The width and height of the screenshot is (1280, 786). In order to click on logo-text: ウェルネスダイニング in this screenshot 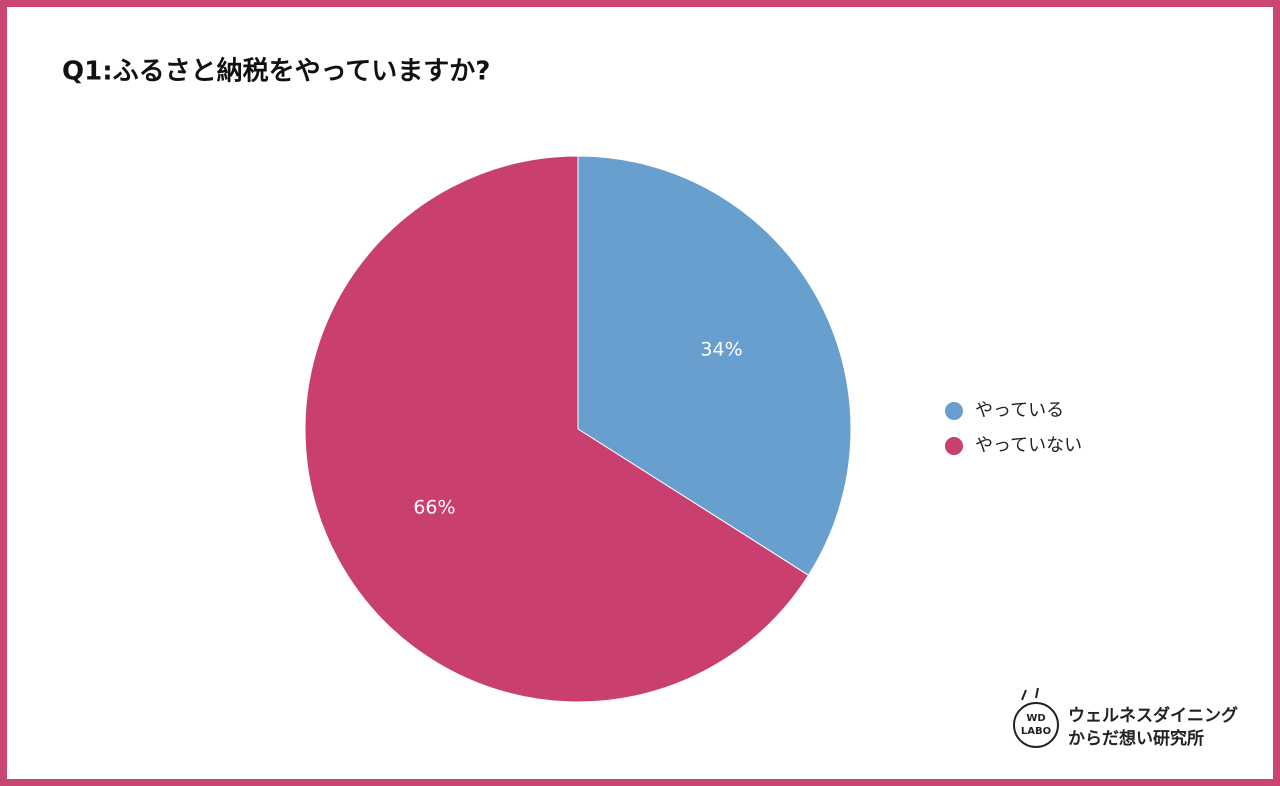, I will do `click(1153, 715)`.